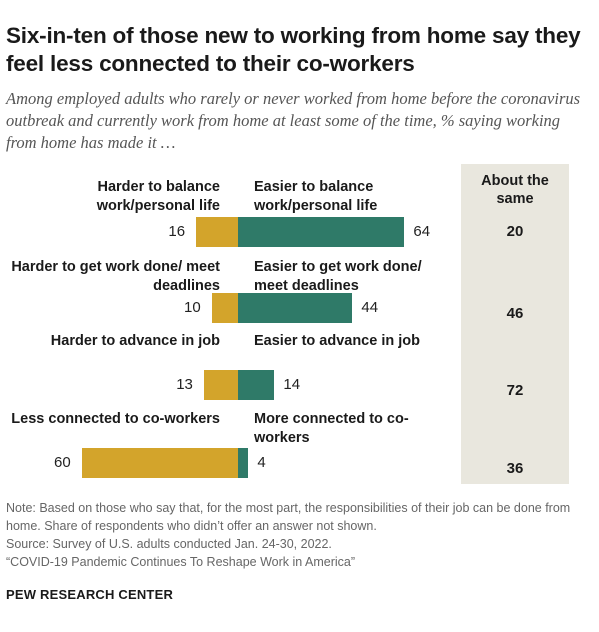 The height and width of the screenshot is (632, 599). I want to click on right-category-label: Easier to advance in job, so click(337, 341).